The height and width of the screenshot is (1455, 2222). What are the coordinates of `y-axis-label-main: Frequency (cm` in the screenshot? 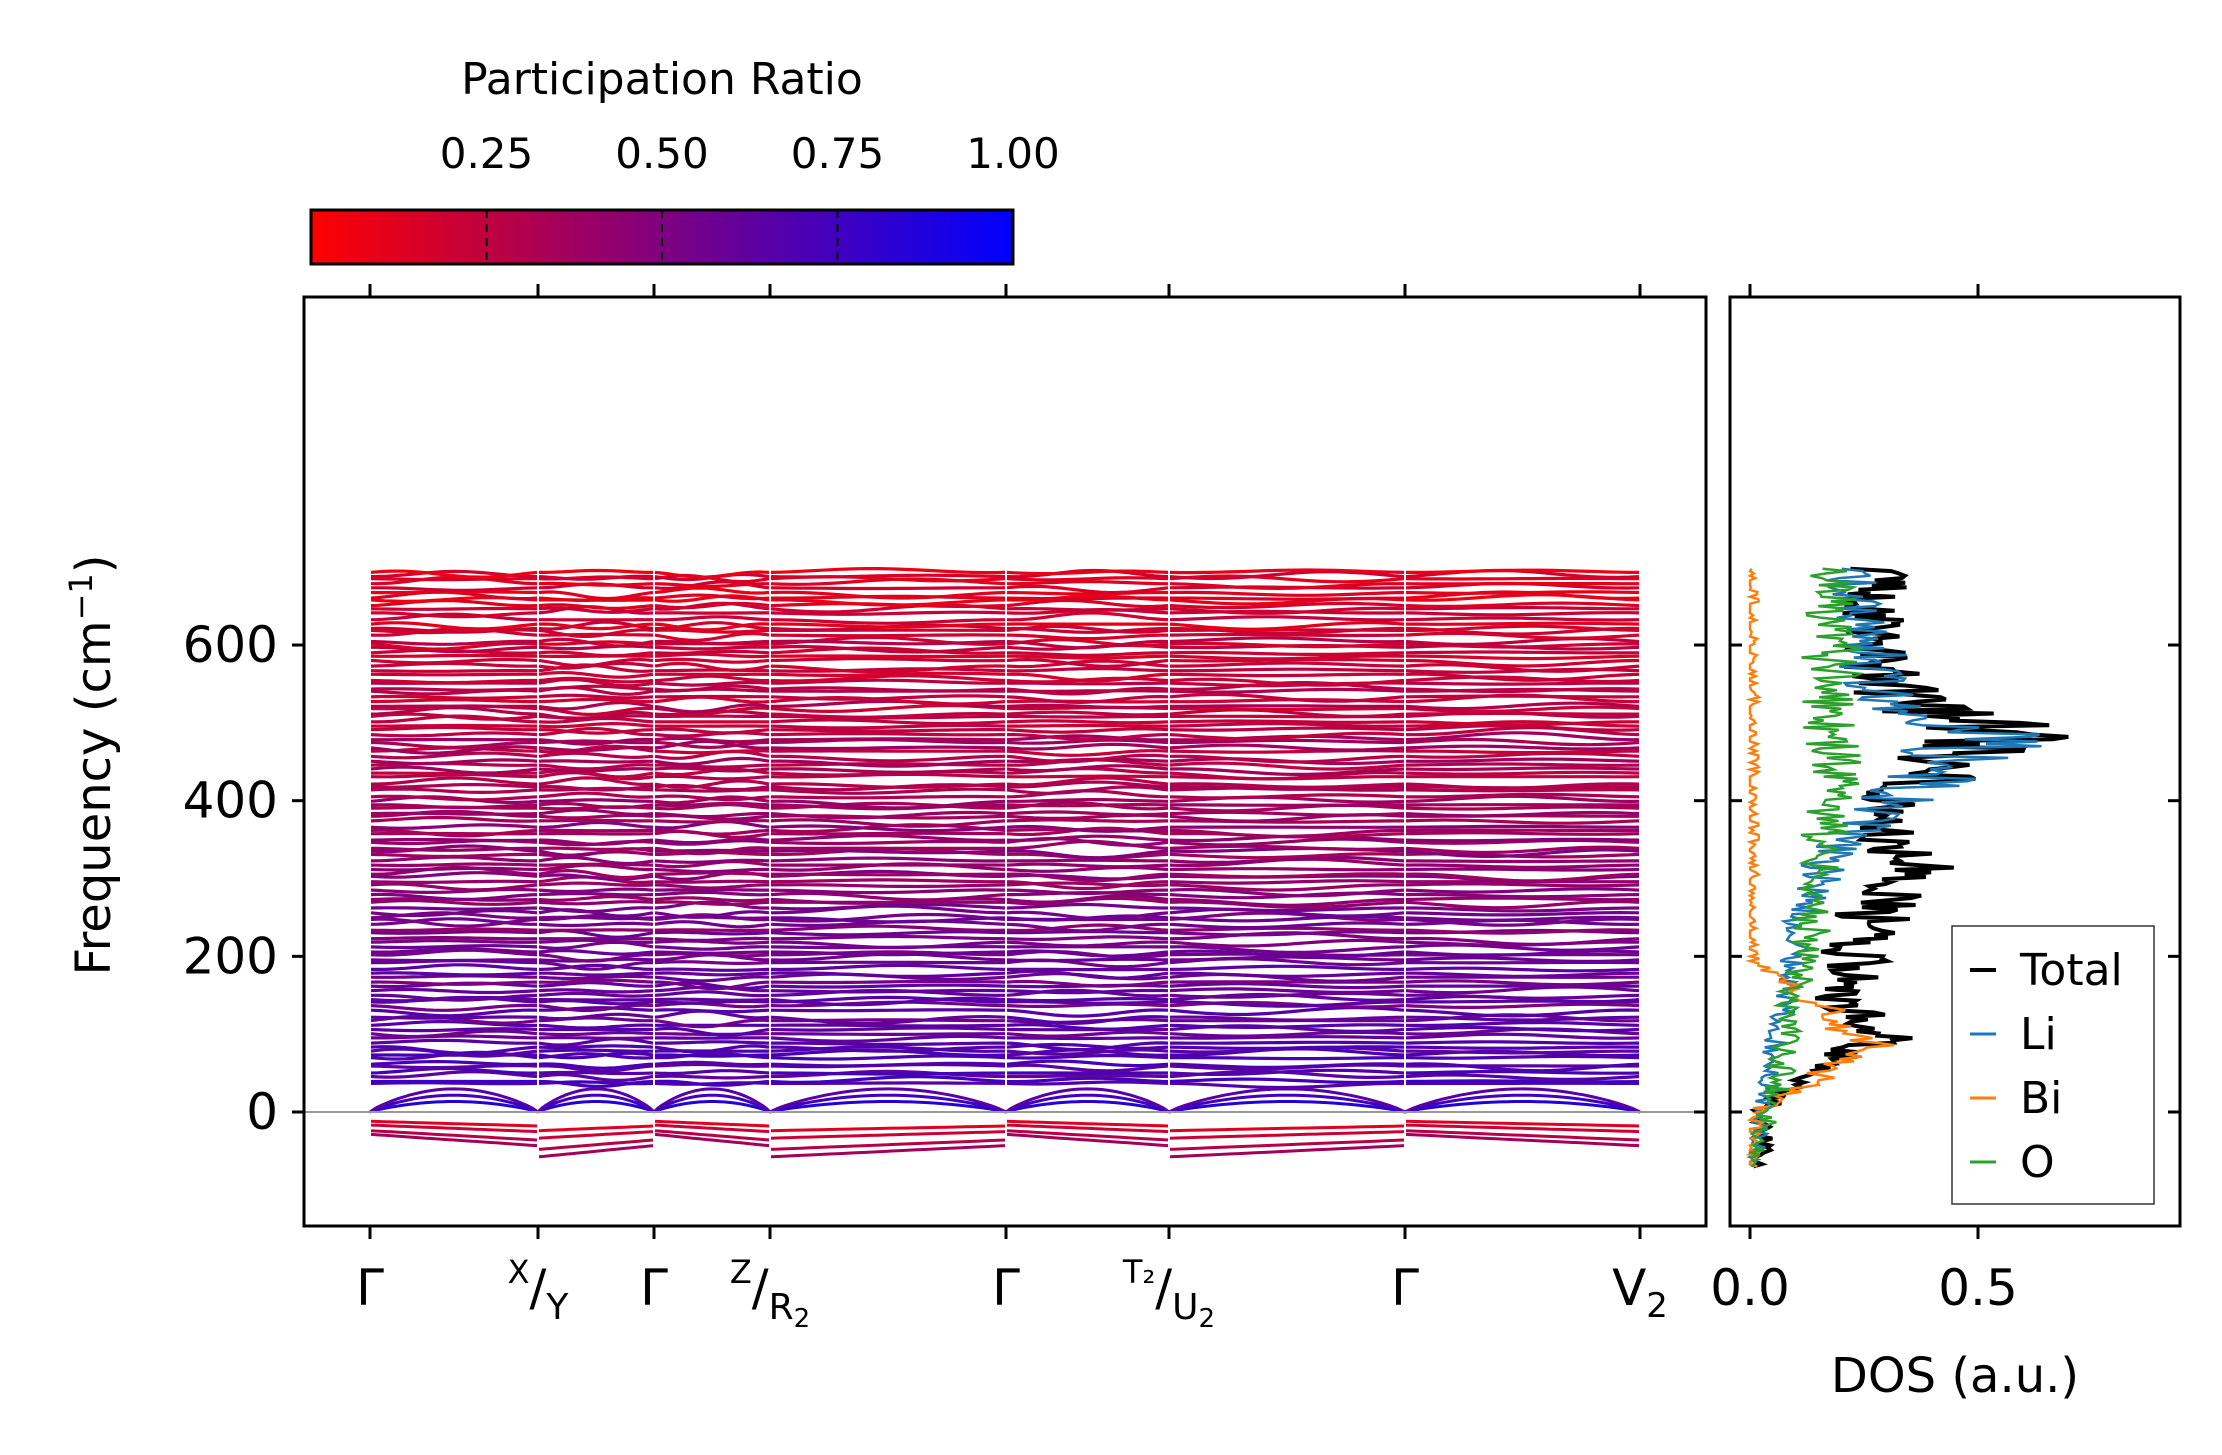 It's located at (94, 797).